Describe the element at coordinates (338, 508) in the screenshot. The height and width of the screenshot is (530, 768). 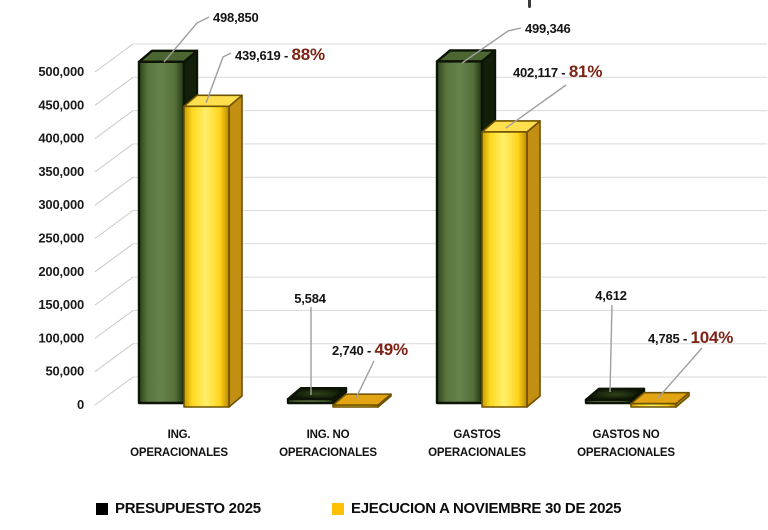
I see `legend-swatch-ejecucion-icon` at that location.